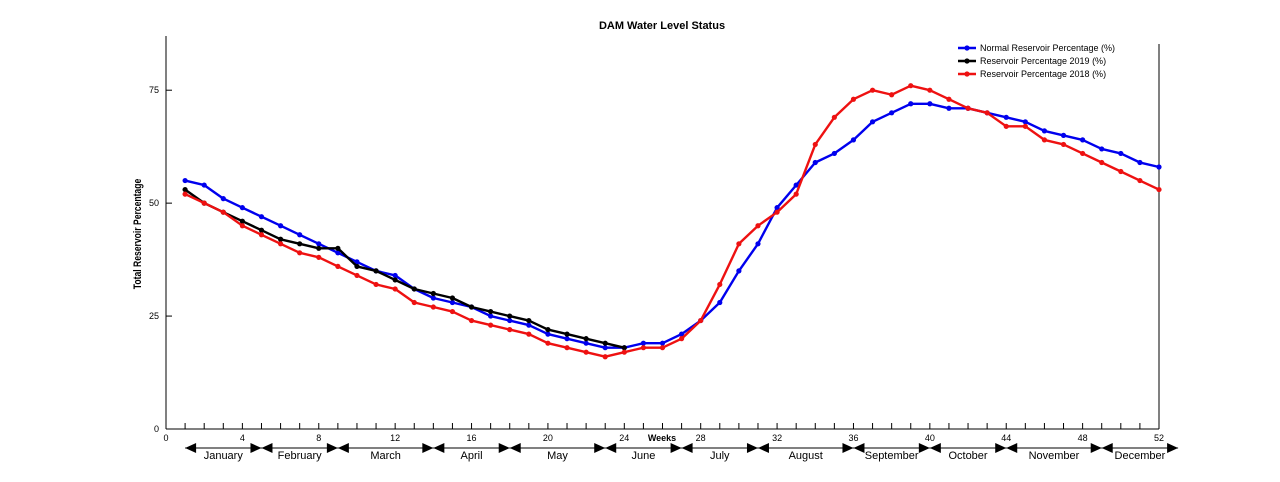 The image size is (1280, 482). Describe the element at coordinates (930, 438) in the screenshot. I see `x-tick-label: 40` at that location.